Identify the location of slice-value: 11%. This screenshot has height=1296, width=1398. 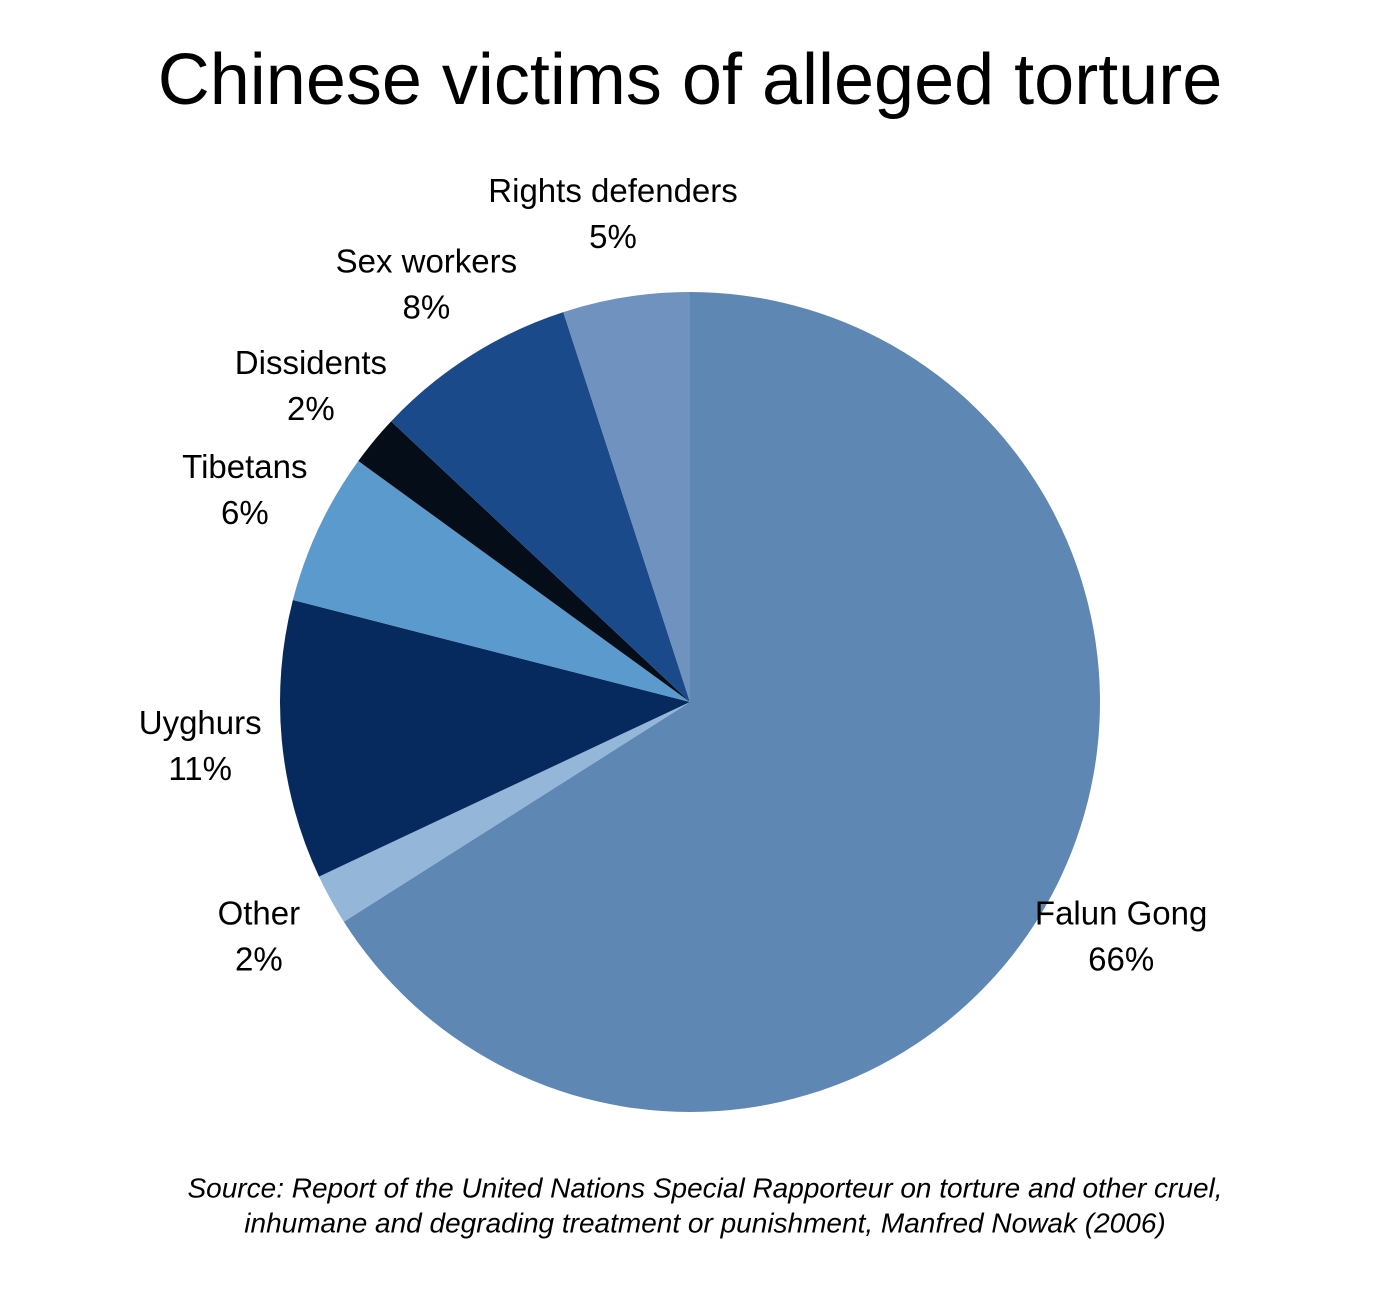
(200, 768).